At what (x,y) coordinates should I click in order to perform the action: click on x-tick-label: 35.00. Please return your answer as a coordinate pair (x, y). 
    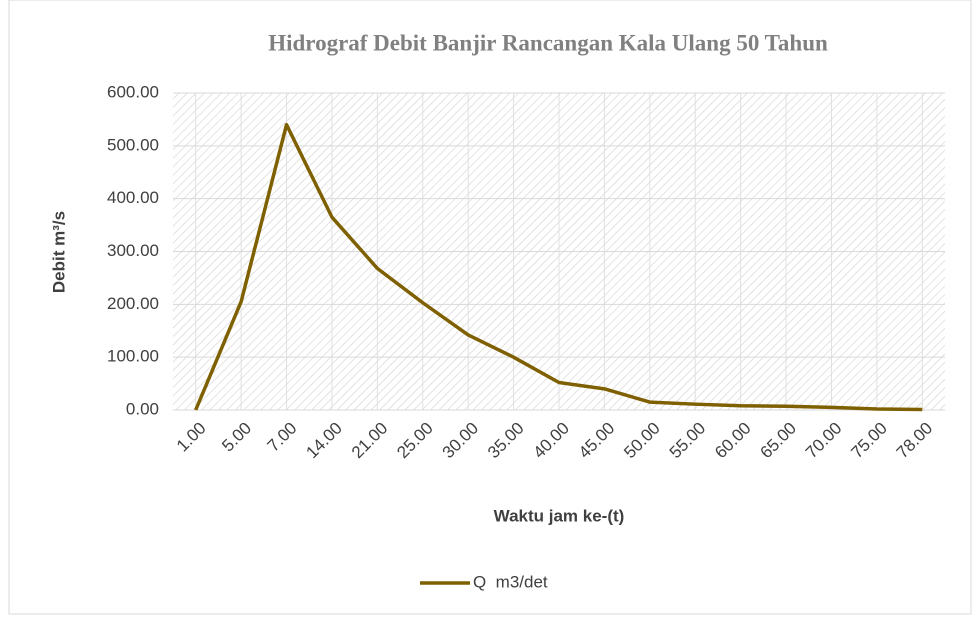
    Looking at the image, I should click on (506, 441).